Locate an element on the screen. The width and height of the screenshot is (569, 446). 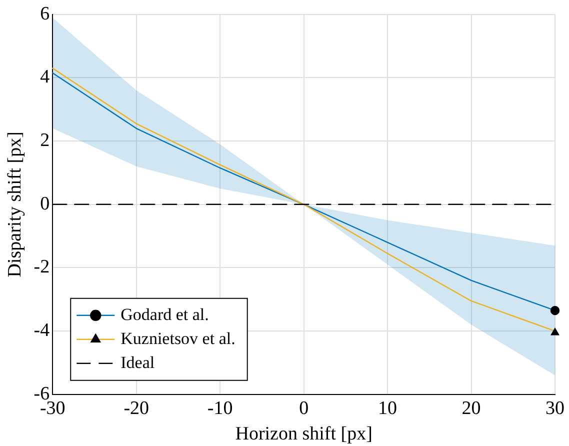
y-tick-label: -4 is located at coordinates (42, 331).